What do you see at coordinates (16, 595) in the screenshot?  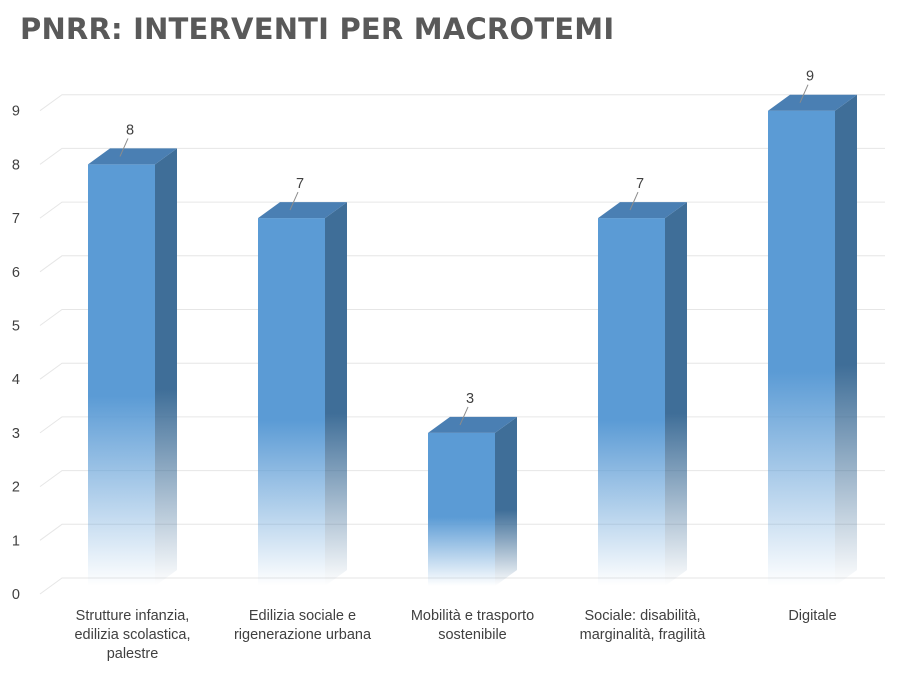 I see `y-tick-label: 0` at bounding box center [16, 595].